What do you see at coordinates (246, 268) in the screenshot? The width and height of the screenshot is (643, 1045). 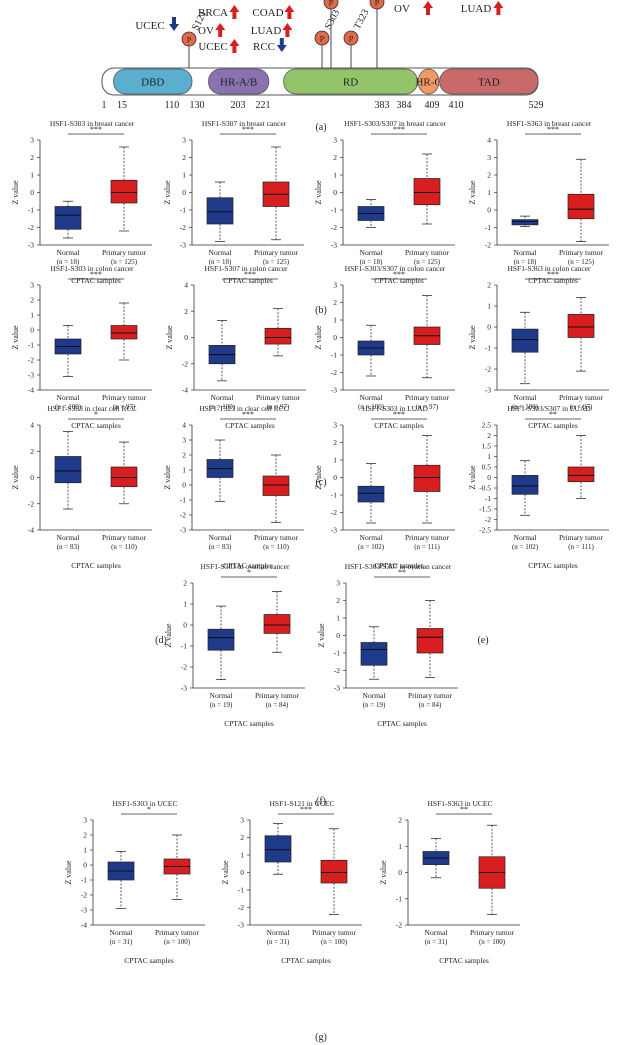 I see `chart-title: HSF1-S307 in colon cancer` at bounding box center [246, 268].